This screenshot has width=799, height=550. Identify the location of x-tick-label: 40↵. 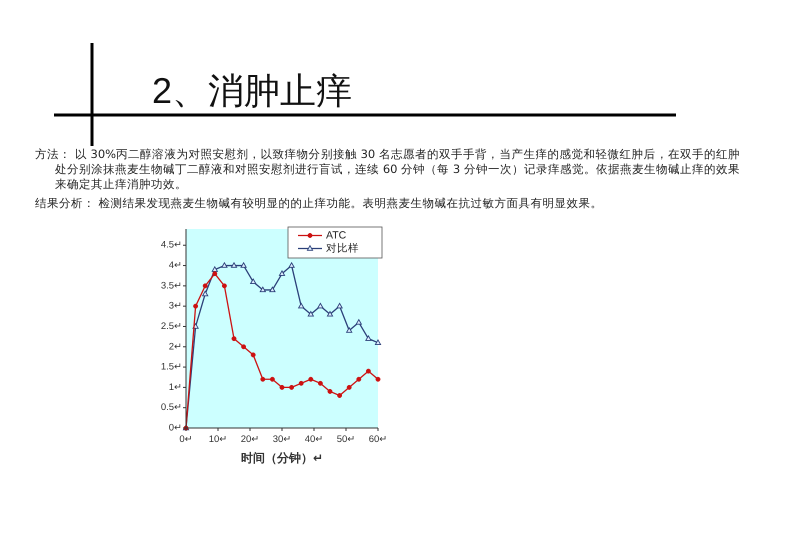
(314, 439).